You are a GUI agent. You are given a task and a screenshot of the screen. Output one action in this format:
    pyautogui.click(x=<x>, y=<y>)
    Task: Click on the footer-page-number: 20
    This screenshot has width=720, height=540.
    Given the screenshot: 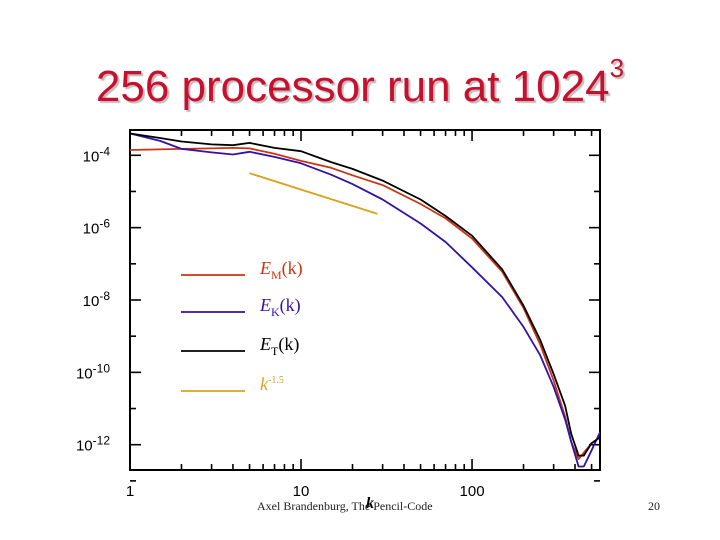 What is the action you would take?
    pyautogui.click(x=654, y=506)
    